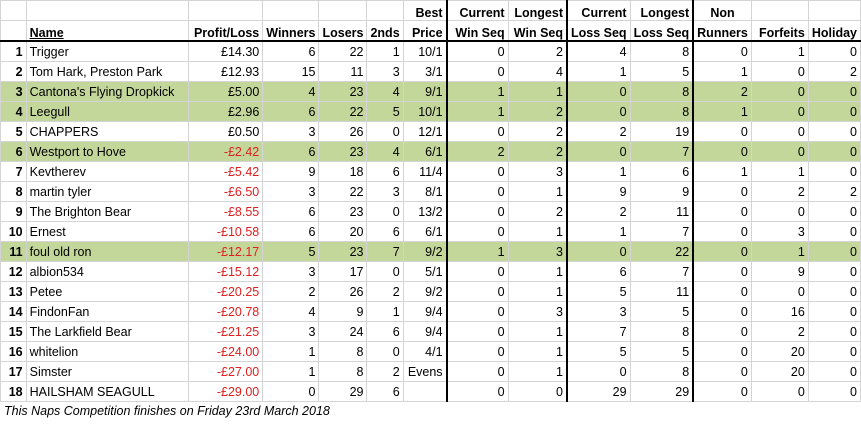  Describe the element at coordinates (598, 391) in the screenshot. I see `current-loss-seq-cell: 29` at that location.